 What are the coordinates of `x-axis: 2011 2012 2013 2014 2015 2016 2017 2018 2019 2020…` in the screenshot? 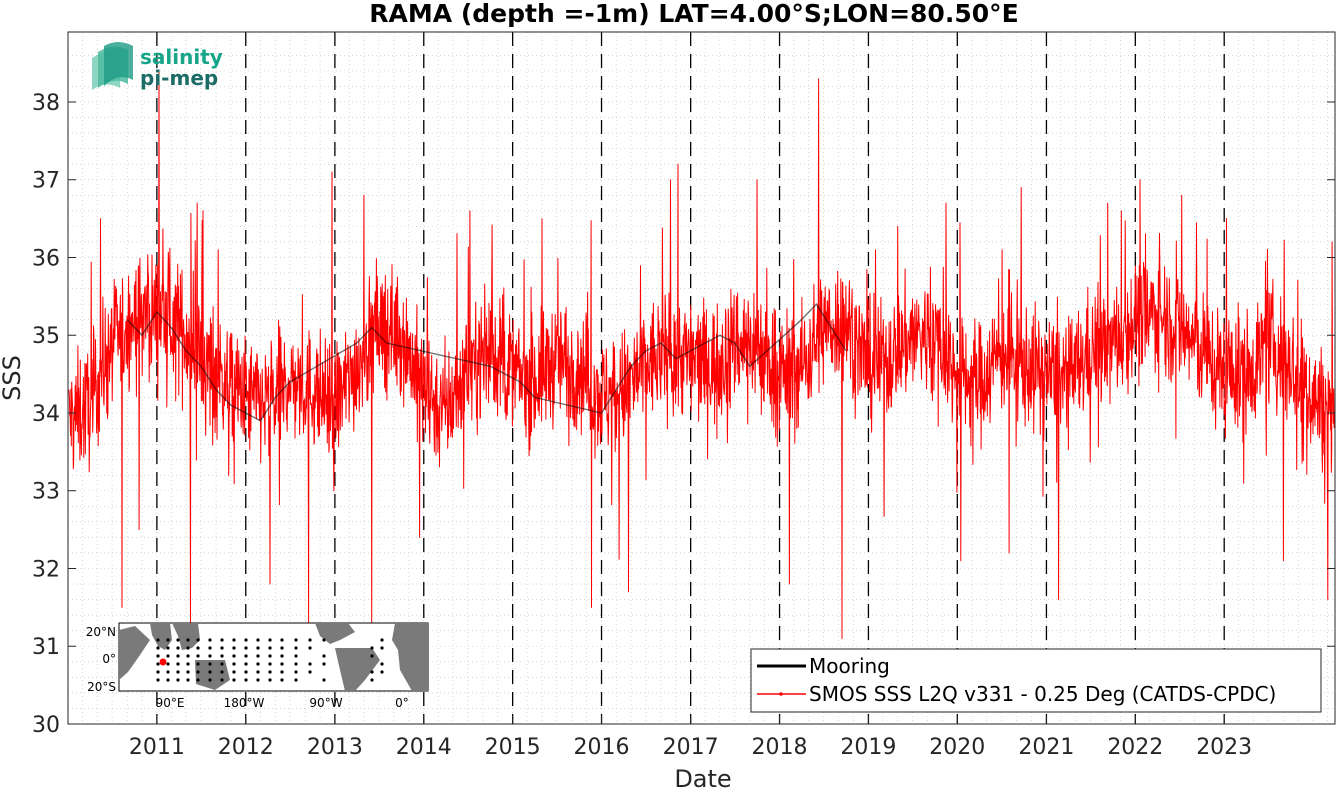 It's located at (690, 738).